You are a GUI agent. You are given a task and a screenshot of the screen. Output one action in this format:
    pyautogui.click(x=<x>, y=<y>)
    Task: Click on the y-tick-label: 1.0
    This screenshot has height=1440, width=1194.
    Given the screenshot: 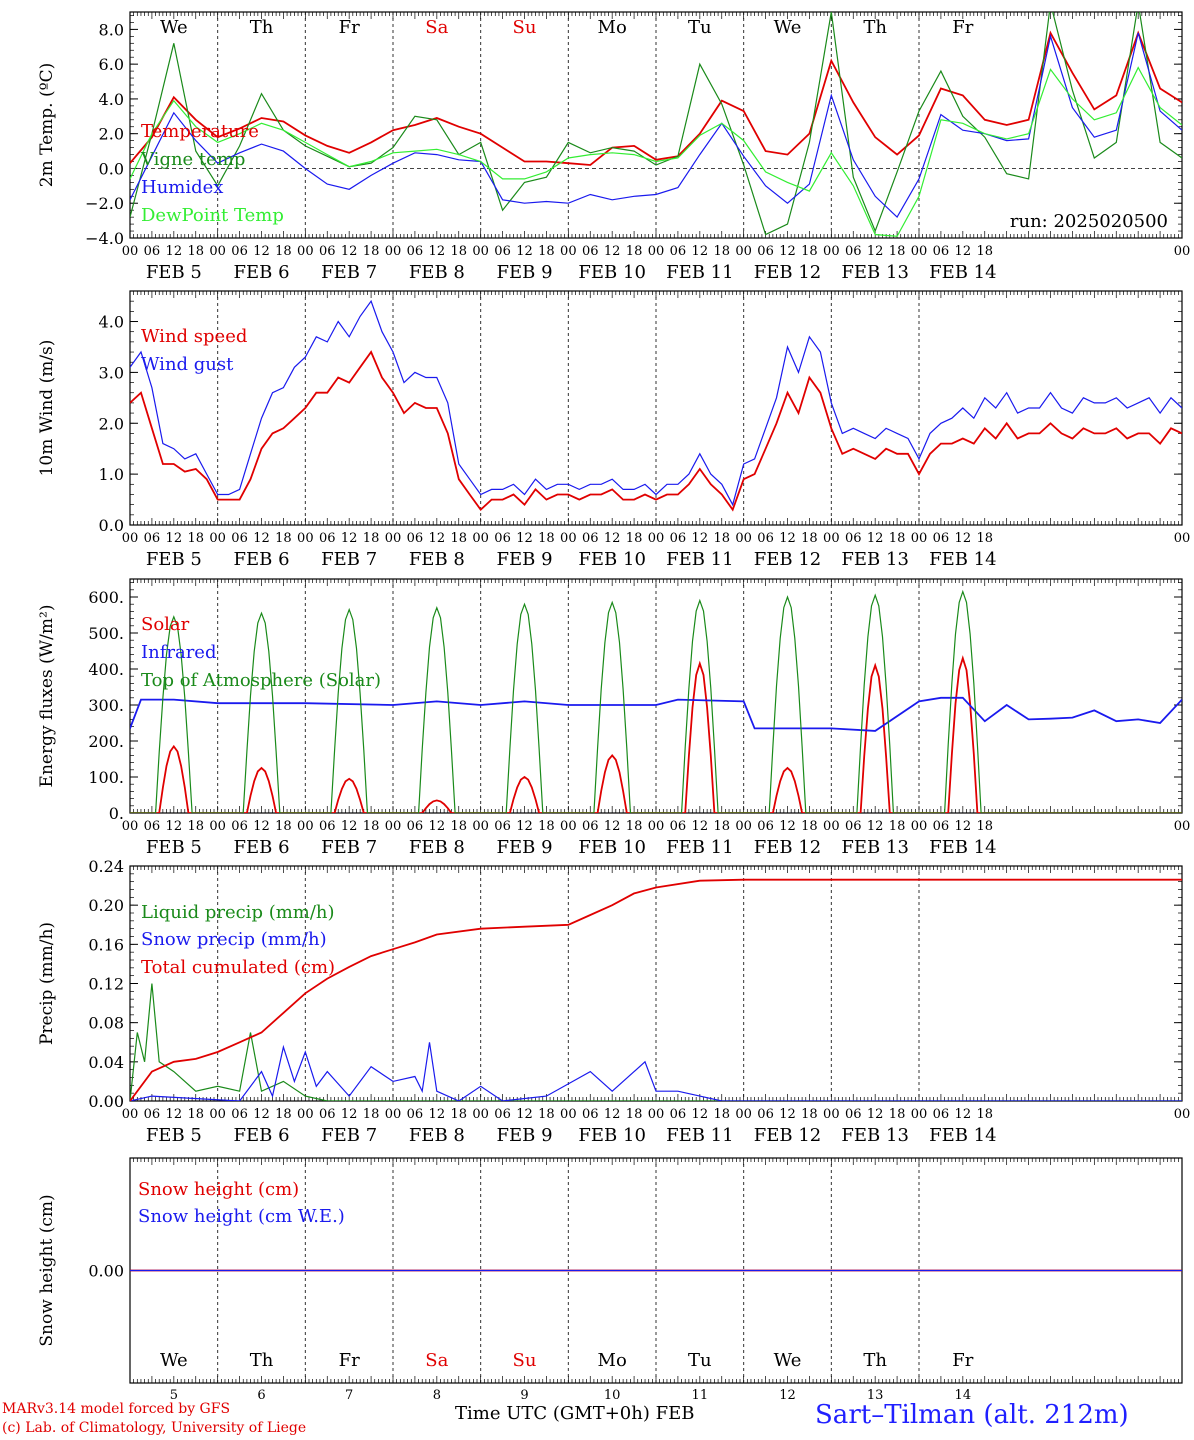 What is the action you would take?
    pyautogui.click(x=111, y=474)
    